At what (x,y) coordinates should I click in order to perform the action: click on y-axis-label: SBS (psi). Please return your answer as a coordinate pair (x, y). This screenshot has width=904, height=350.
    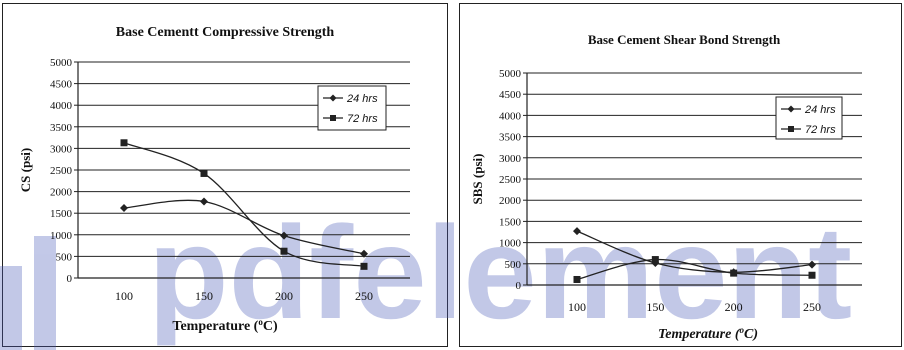
    Looking at the image, I should click on (477, 179).